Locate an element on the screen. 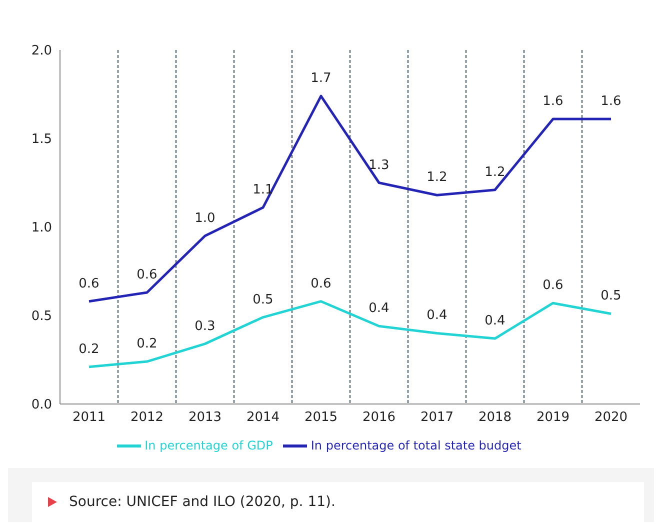  x-tick-label: 2015 is located at coordinates (321, 418).